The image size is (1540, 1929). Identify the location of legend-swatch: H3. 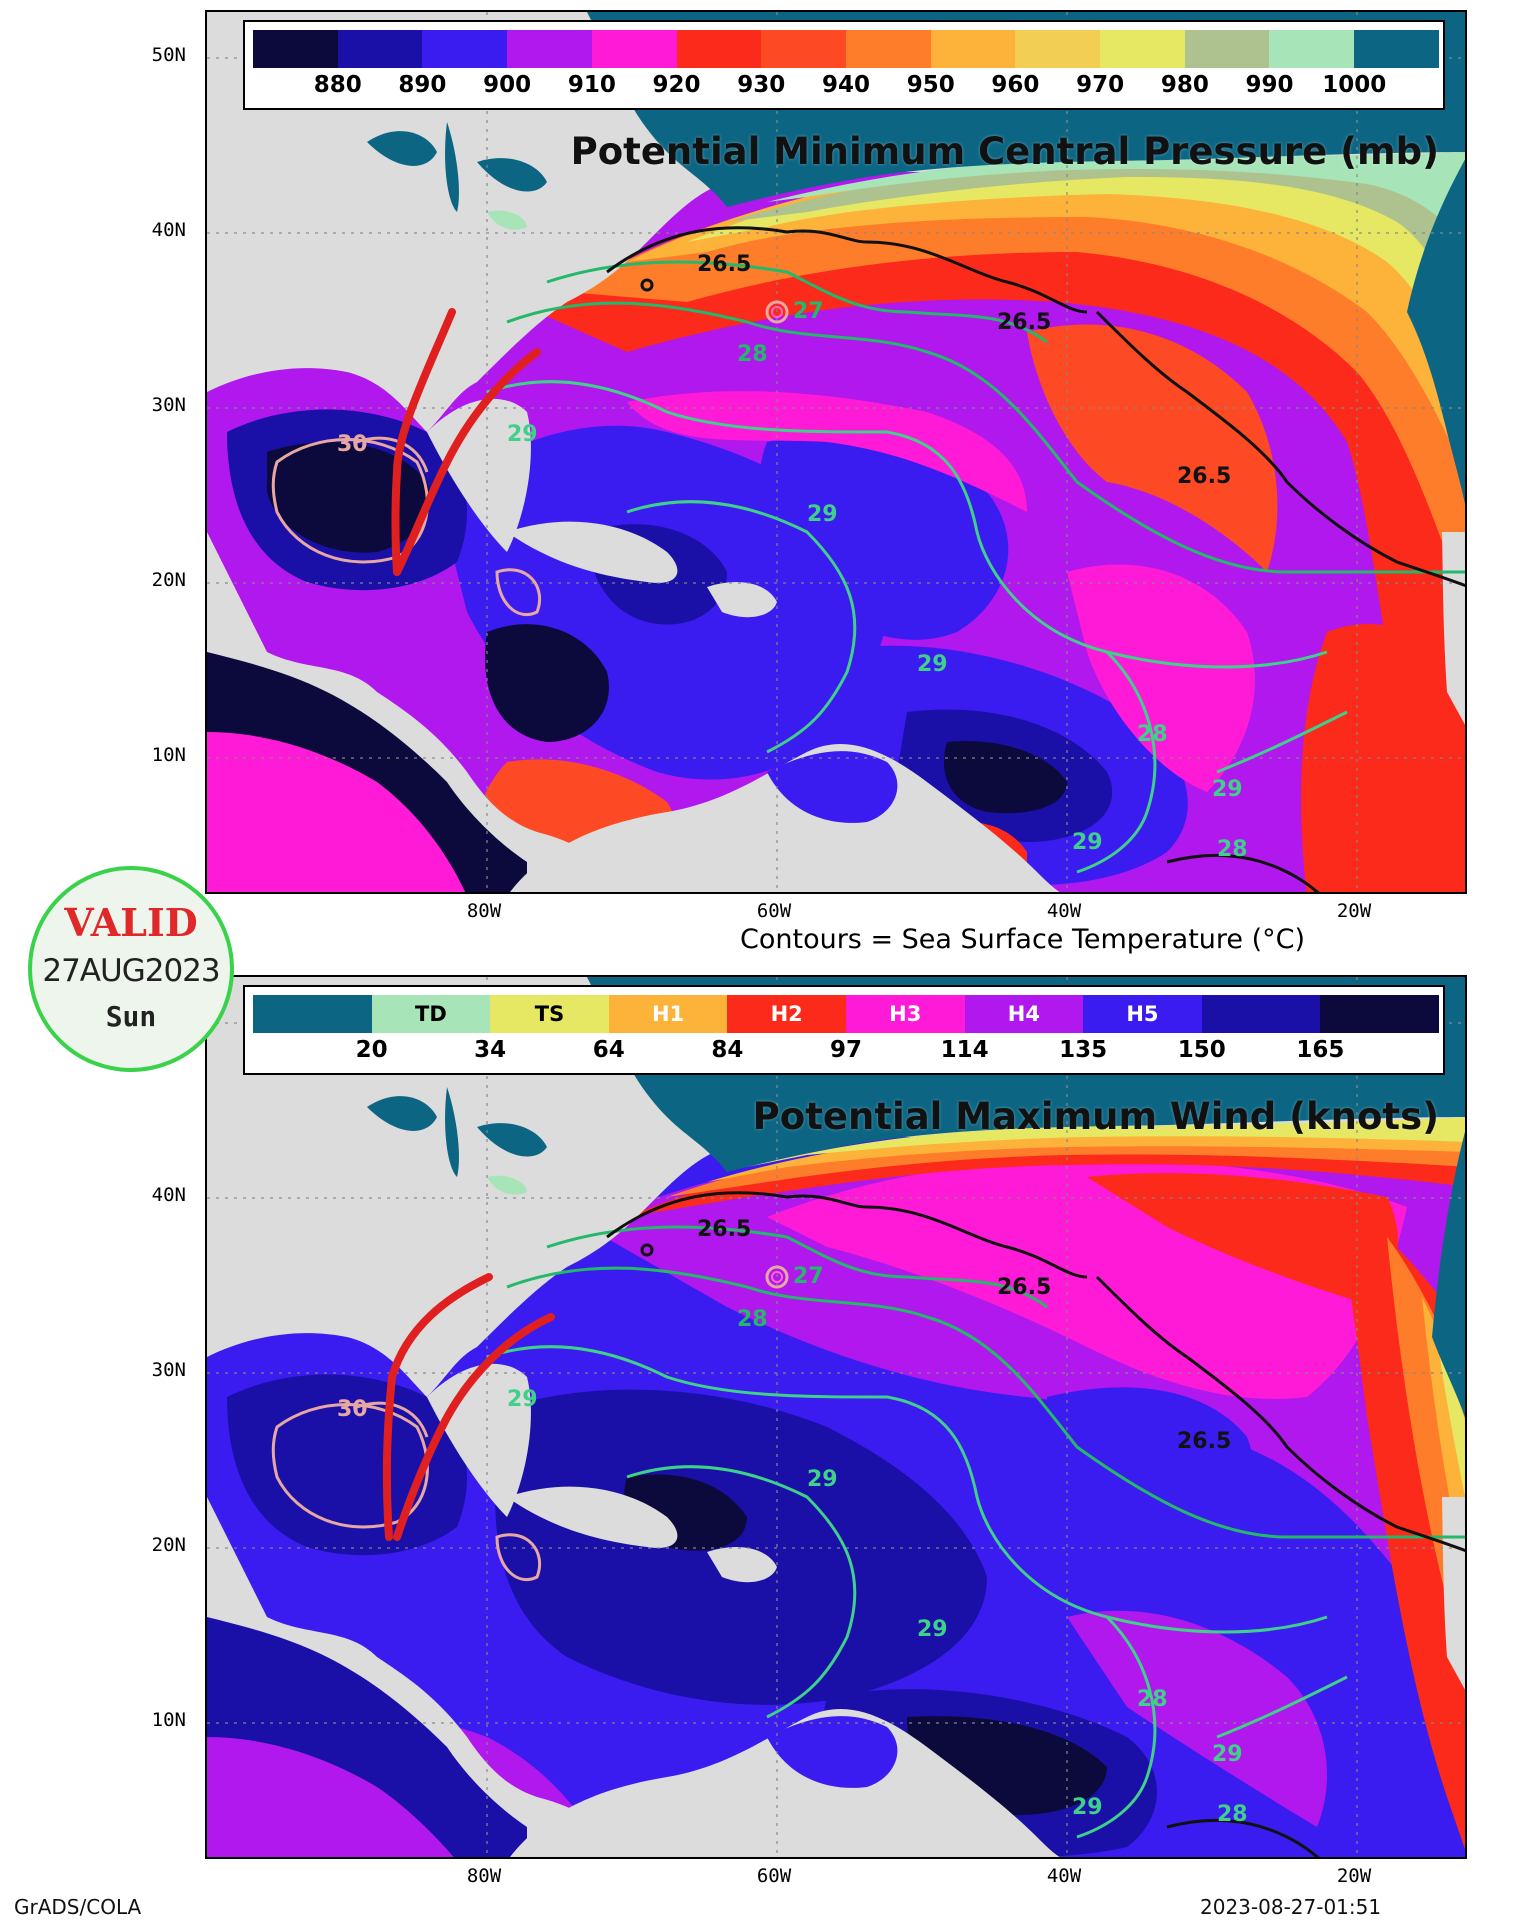
(905, 1014).